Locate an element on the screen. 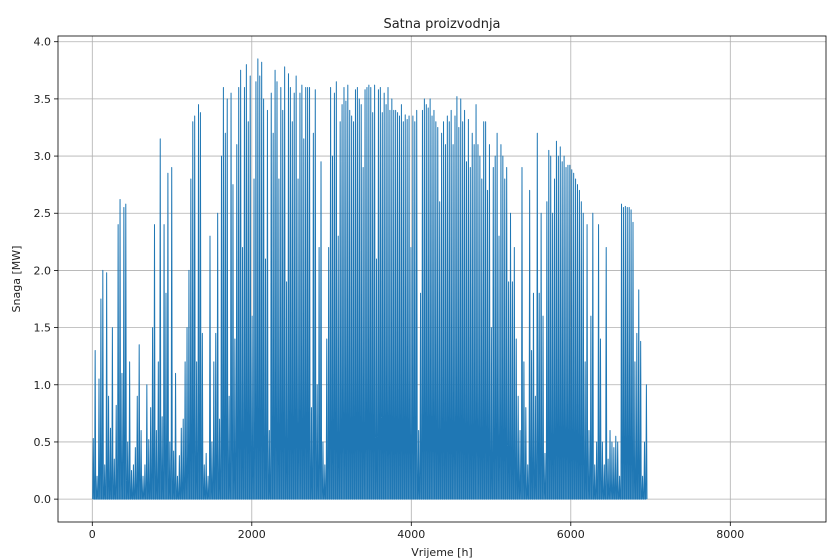 The width and height of the screenshot is (828, 559). y-tick-label: 0.0 is located at coordinates (43, 499).